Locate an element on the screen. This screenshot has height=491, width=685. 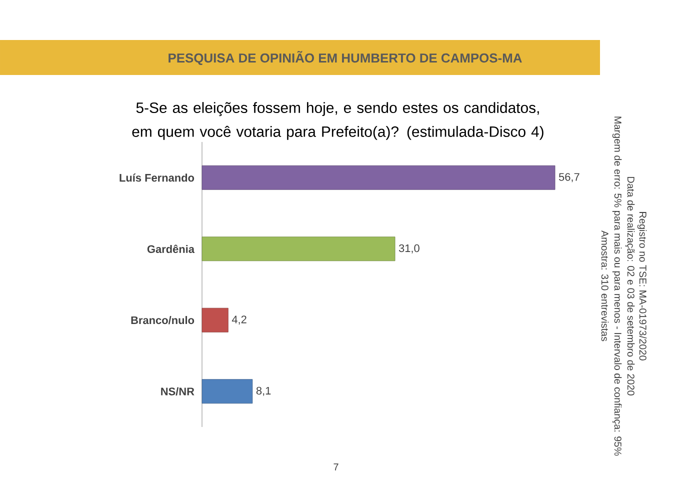
y-tick-label: Gardênia is located at coordinates (171, 249).